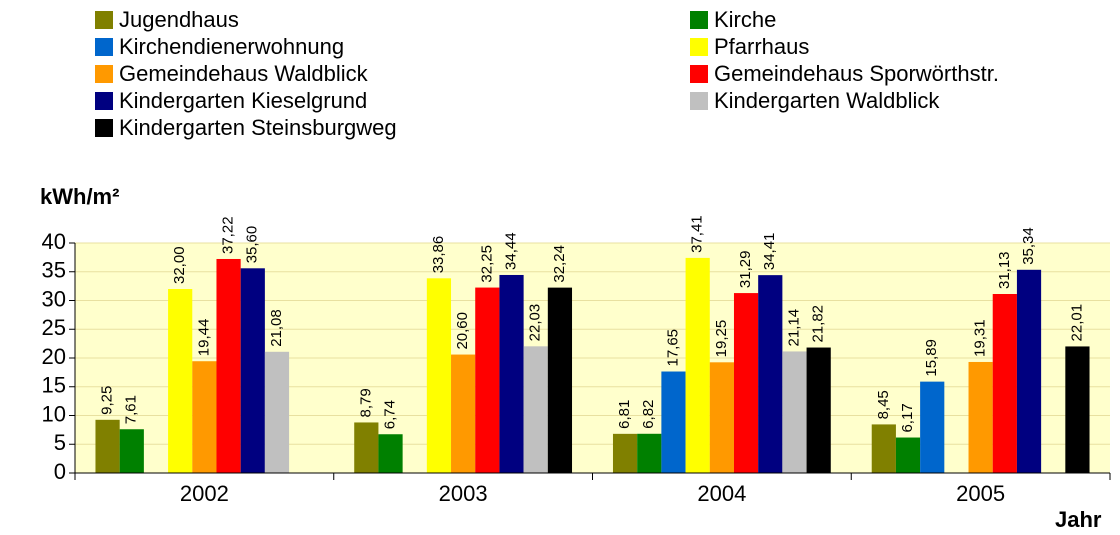 The image size is (1120, 535). What do you see at coordinates (389, 414) in the screenshot?
I see `value-label: 6,74` at bounding box center [389, 414].